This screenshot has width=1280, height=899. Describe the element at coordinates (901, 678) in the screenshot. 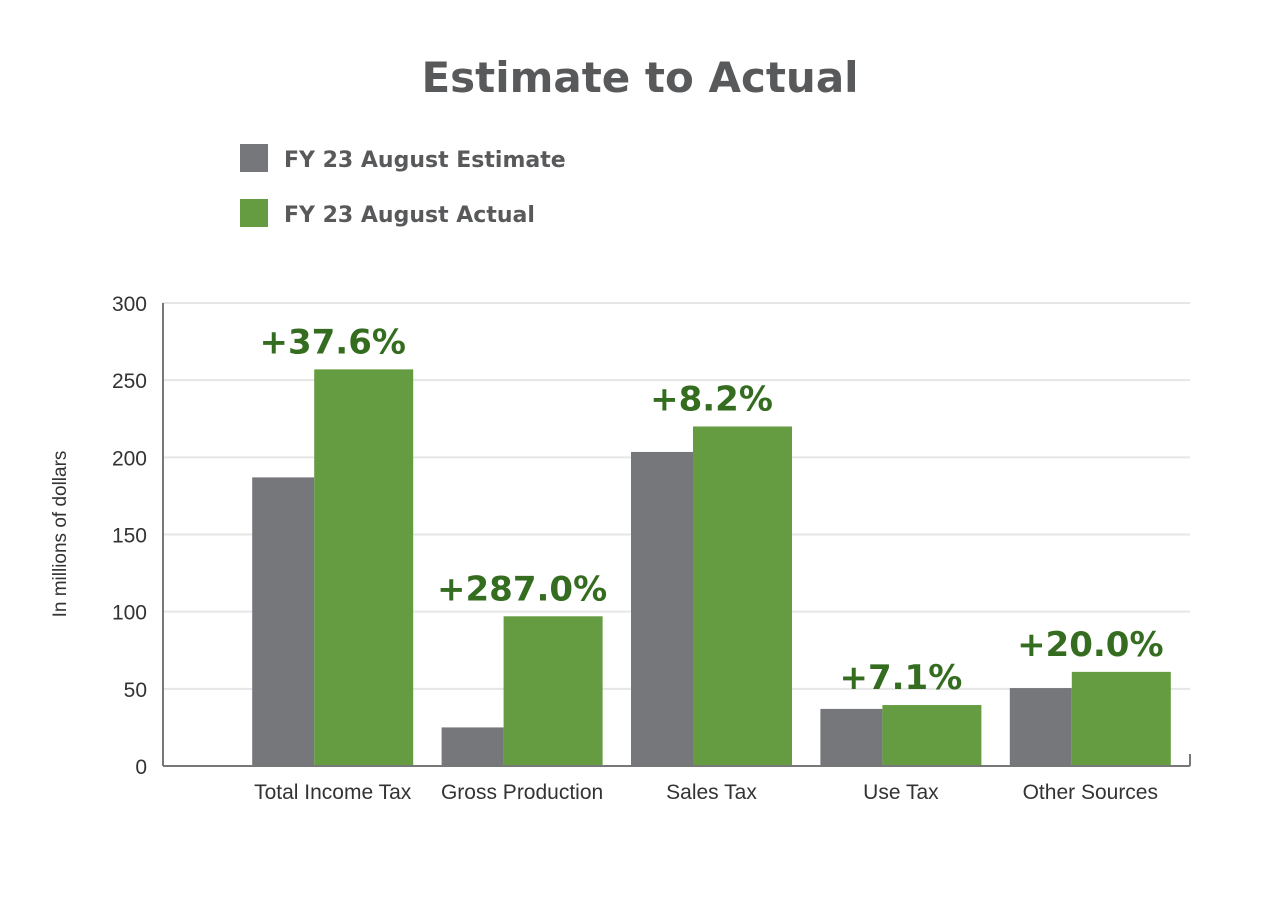

I see `data-label: +7.1%` at that location.